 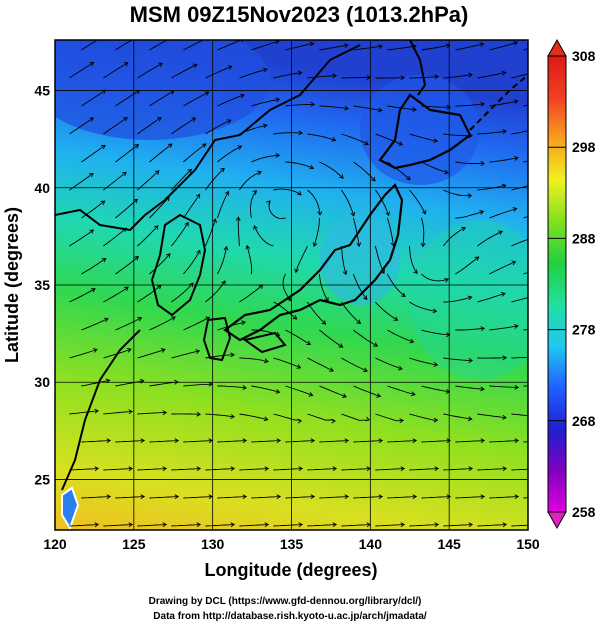 I want to click on colorbar-tick-label: 258, so click(x=584, y=512).